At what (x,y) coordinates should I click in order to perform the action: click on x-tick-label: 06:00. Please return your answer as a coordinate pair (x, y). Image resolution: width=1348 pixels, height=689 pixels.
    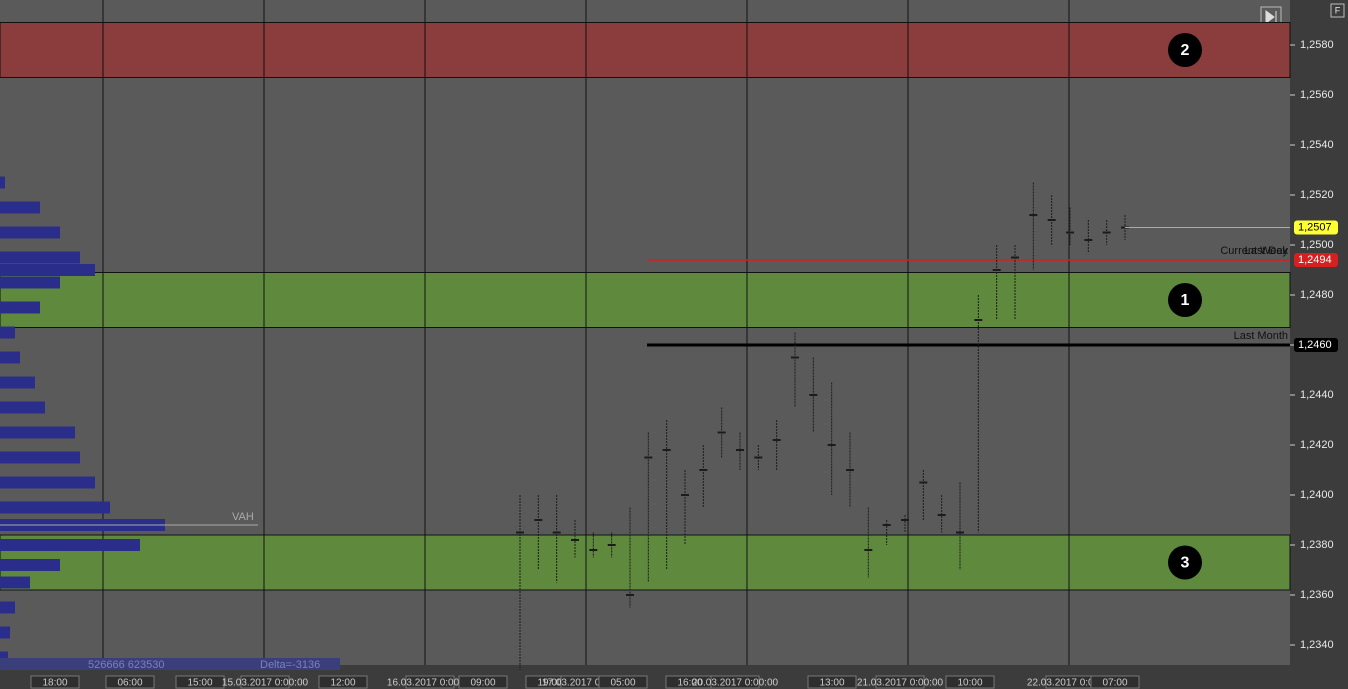
    Looking at the image, I should click on (129, 683).